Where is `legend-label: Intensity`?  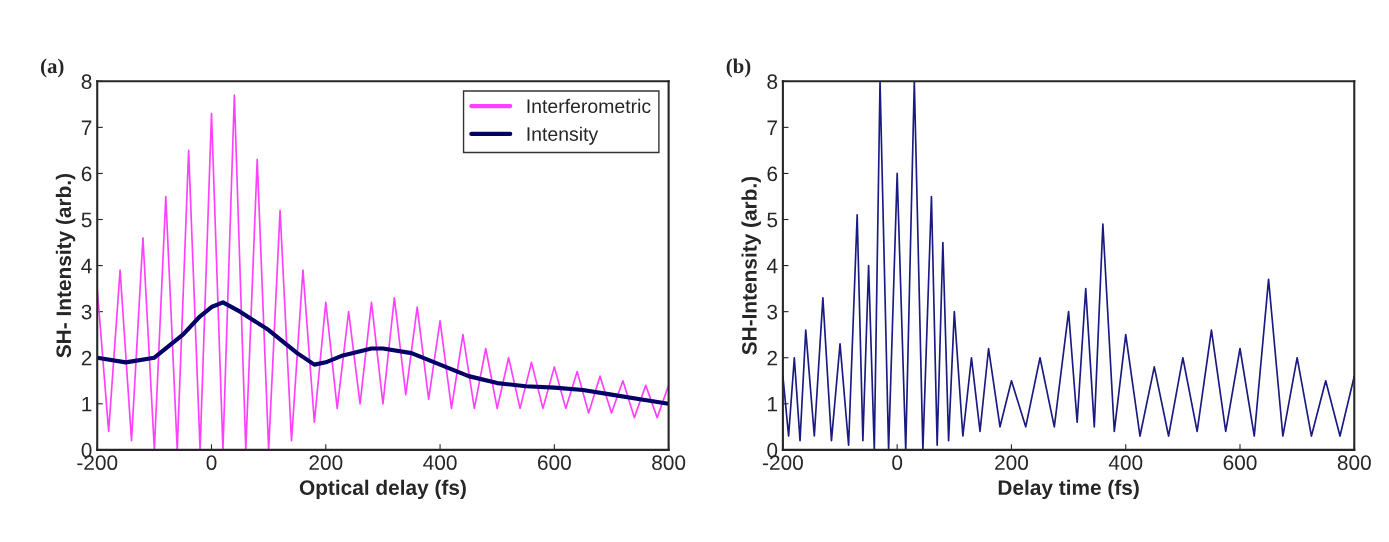 legend-label: Intensity is located at coordinates (563, 135).